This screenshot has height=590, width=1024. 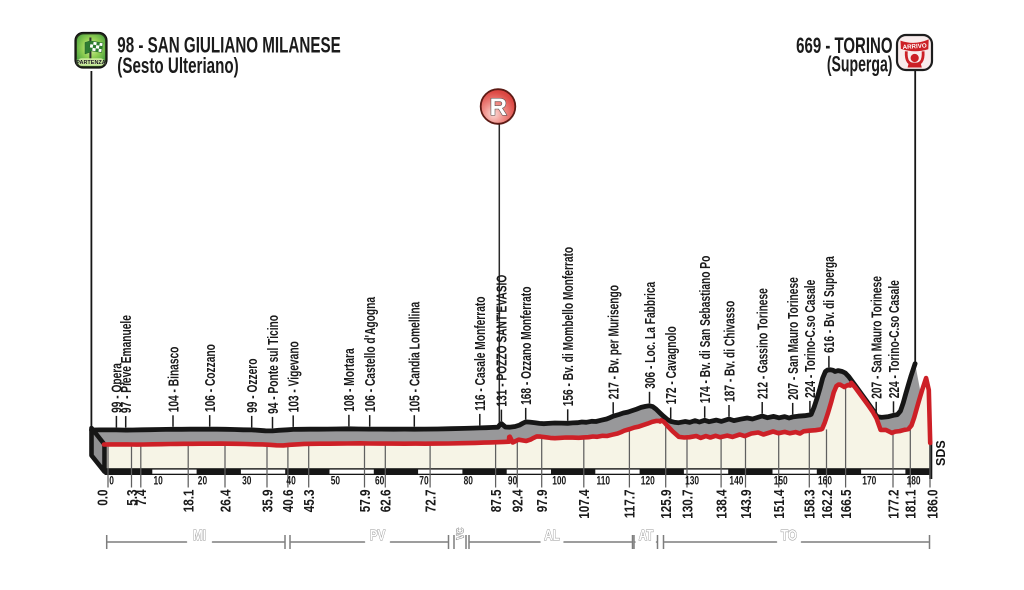 What do you see at coordinates (559, 481) in the screenshot?
I see `svg-text: 100` at bounding box center [559, 481].